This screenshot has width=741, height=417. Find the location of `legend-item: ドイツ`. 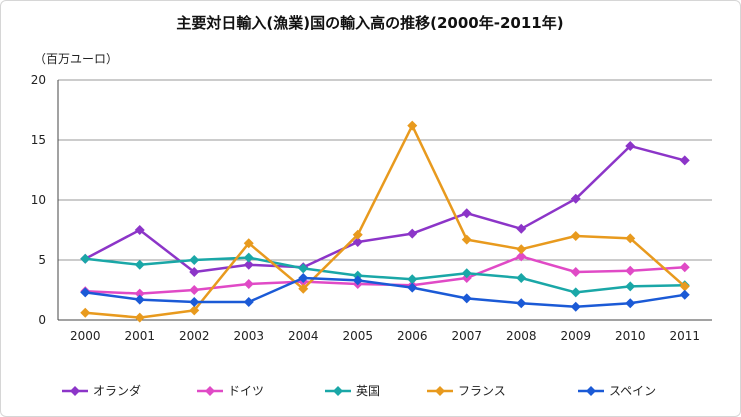

legend-item: ドイツ is located at coordinates (230, 391).